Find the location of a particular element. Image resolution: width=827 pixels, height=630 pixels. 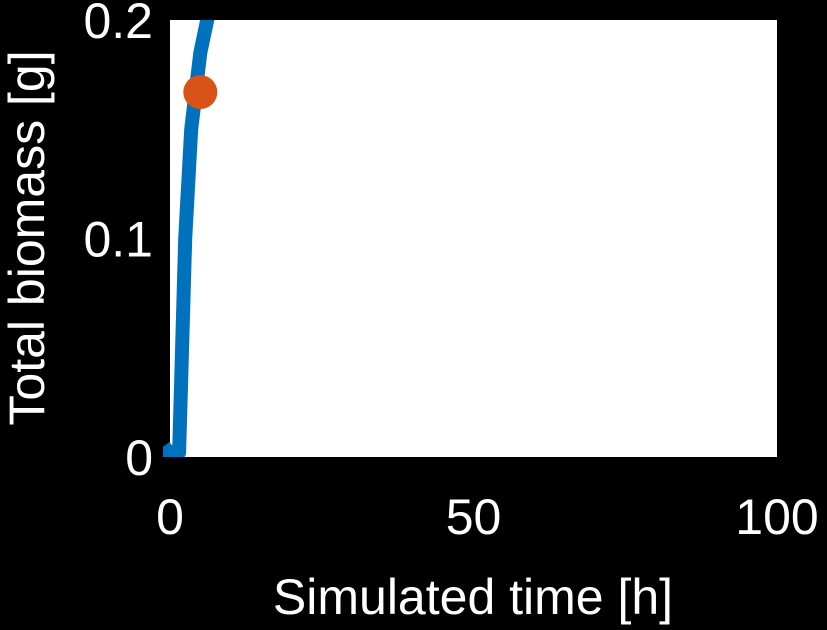

marker-layer is located at coordinates (200, 92).